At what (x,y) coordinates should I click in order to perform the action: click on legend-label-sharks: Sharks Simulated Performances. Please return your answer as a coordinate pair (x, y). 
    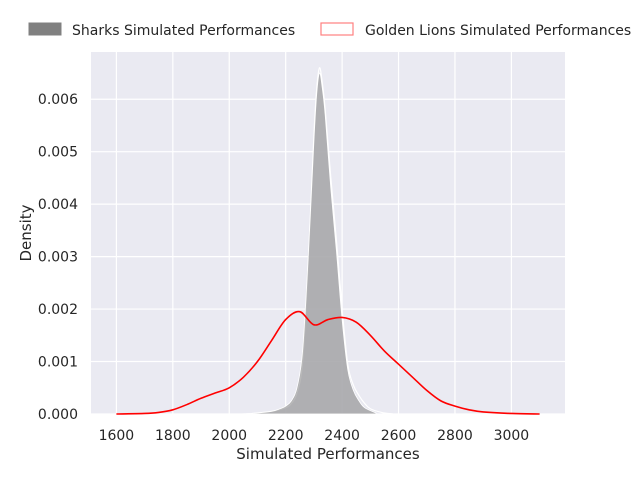
    Looking at the image, I should click on (183, 31).